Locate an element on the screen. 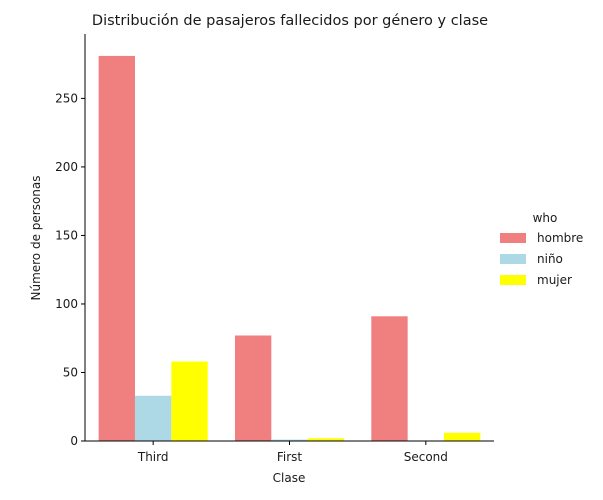 The image size is (603, 500). legend: who hombre niño mujer is located at coordinates (541, 249).